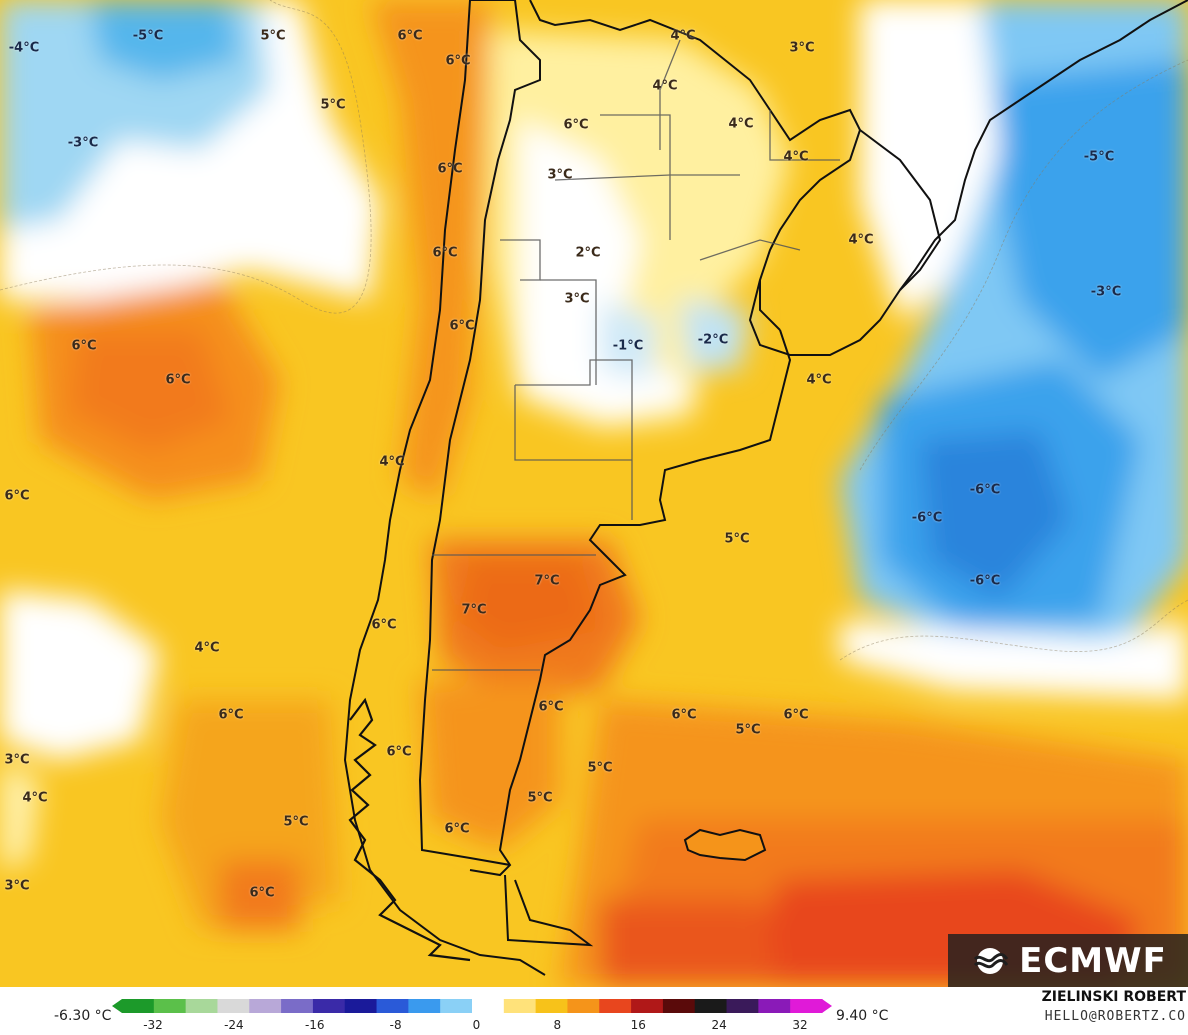 The image size is (1188, 1035). What do you see at coordinates (476, 1025) in the screenshot?
I see `colorbar-tick-label: 0` at bounding box center [476, 1025].